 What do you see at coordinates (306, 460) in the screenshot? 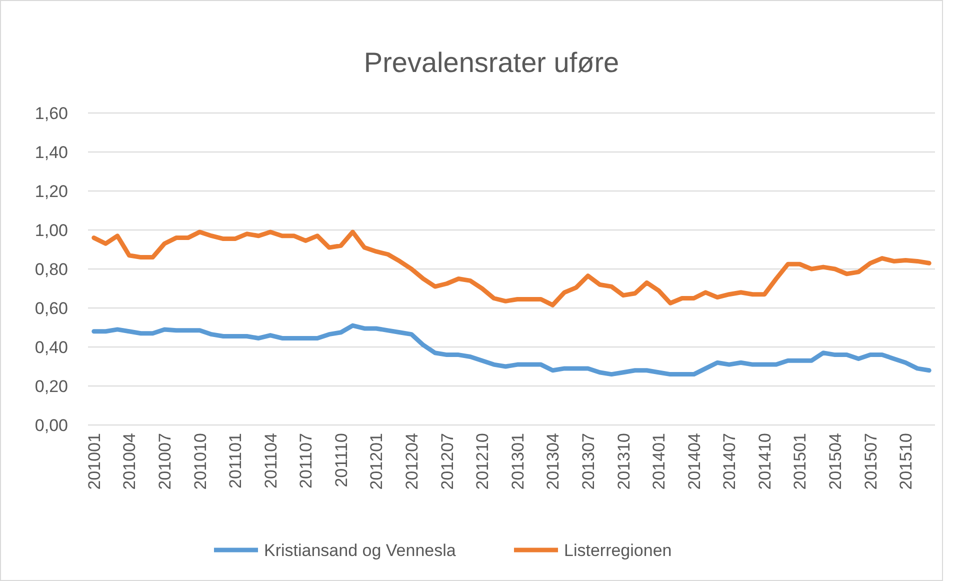
I see `x-tick-label: 201107` at bounding box center [306, 460].